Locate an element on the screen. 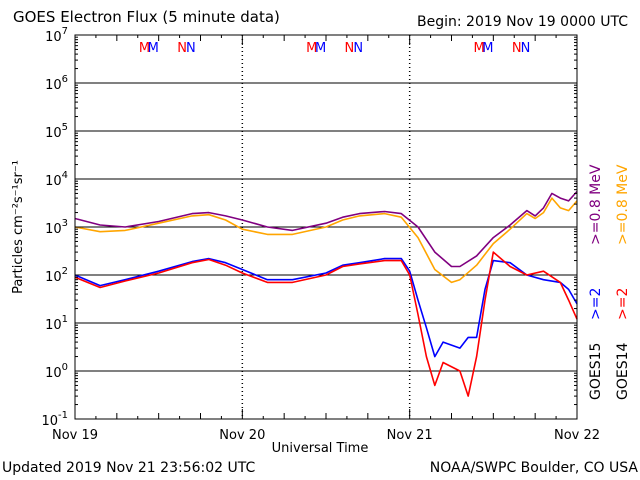  y-tick-label: 10² is located at coordinates (56, 275).